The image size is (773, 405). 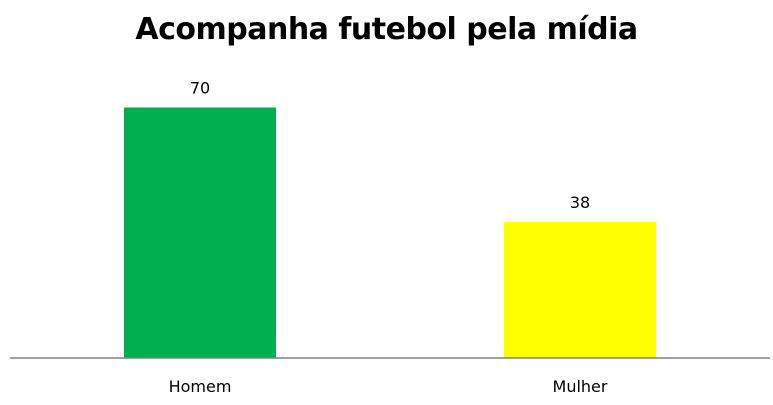 I want to click on x-tick-label-homem: Homem, so click(x=200, y=386).